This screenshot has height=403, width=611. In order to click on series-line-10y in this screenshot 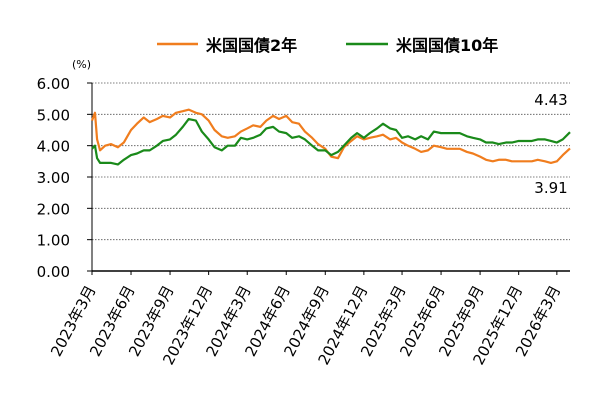, I will do `click(331, 141)`.